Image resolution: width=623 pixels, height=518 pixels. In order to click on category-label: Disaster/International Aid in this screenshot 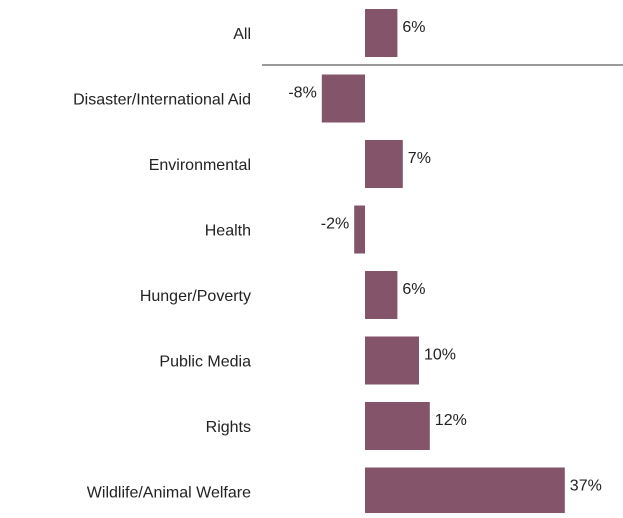, I will do `click(162, 100)`.